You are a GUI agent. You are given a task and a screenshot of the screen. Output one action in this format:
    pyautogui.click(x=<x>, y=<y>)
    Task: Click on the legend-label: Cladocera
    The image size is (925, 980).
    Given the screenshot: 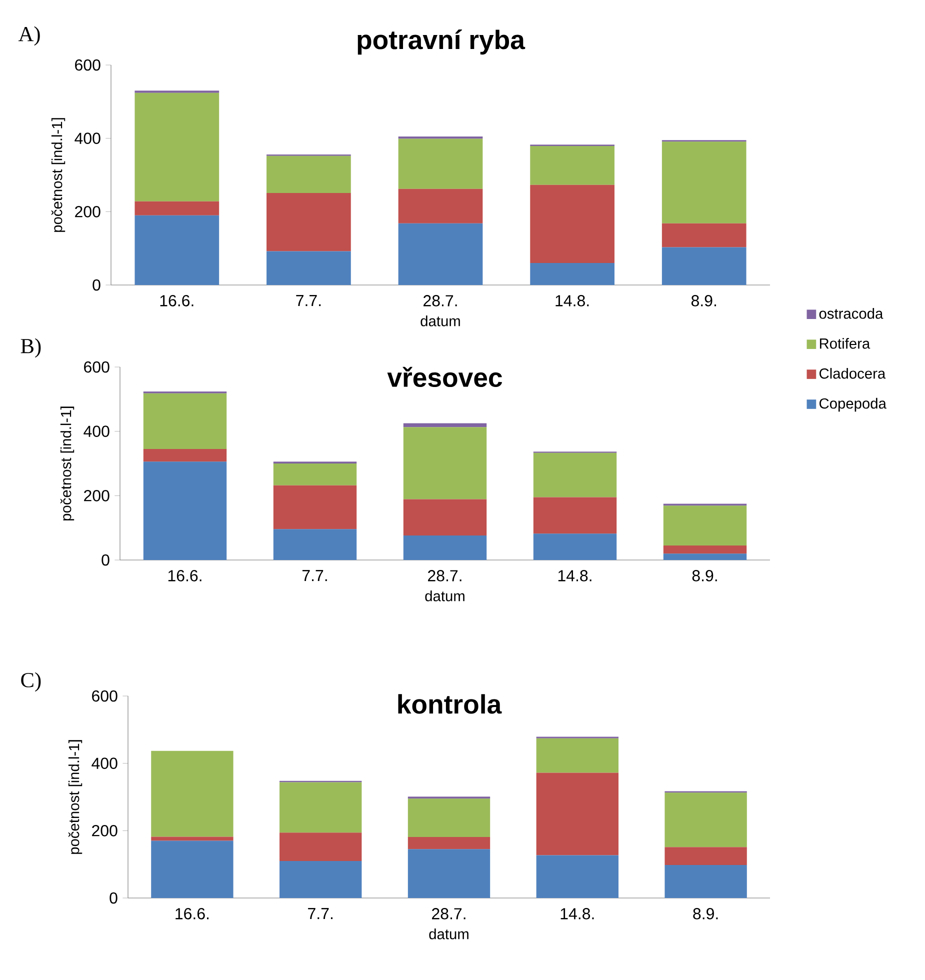 What is the action you would take?
    pyautogui.click(x=853, y=373)
    